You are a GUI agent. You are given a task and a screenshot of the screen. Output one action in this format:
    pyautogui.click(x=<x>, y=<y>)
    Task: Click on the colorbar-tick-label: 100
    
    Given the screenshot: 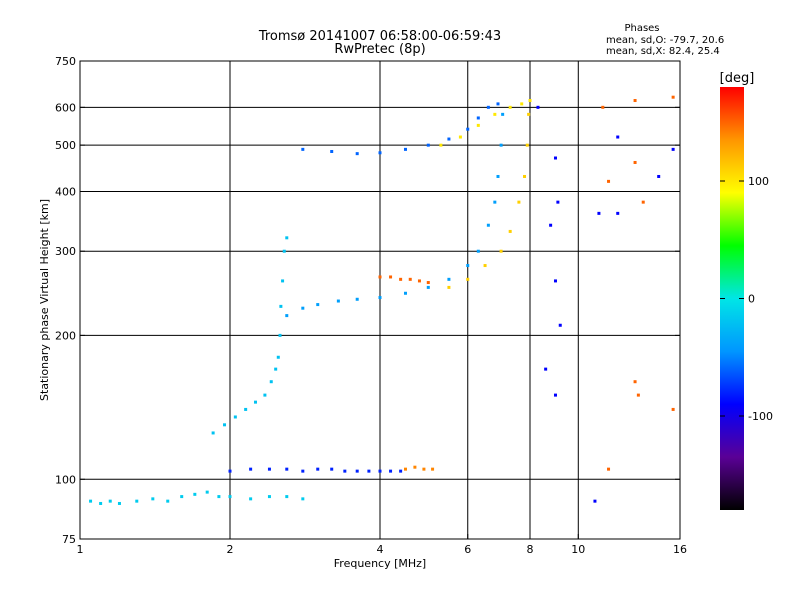 What is the action you would take?
    pyautogui.click(x=758, y=181)
    